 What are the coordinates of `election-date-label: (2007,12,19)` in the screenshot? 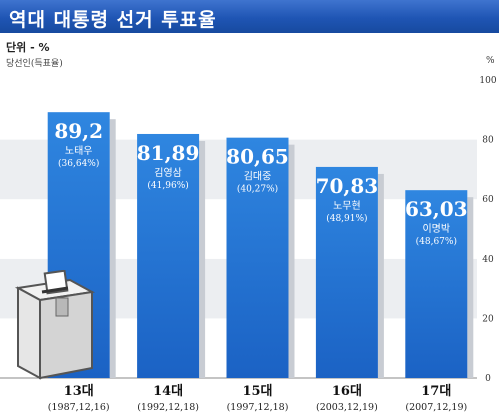 It's located at (436, 407).